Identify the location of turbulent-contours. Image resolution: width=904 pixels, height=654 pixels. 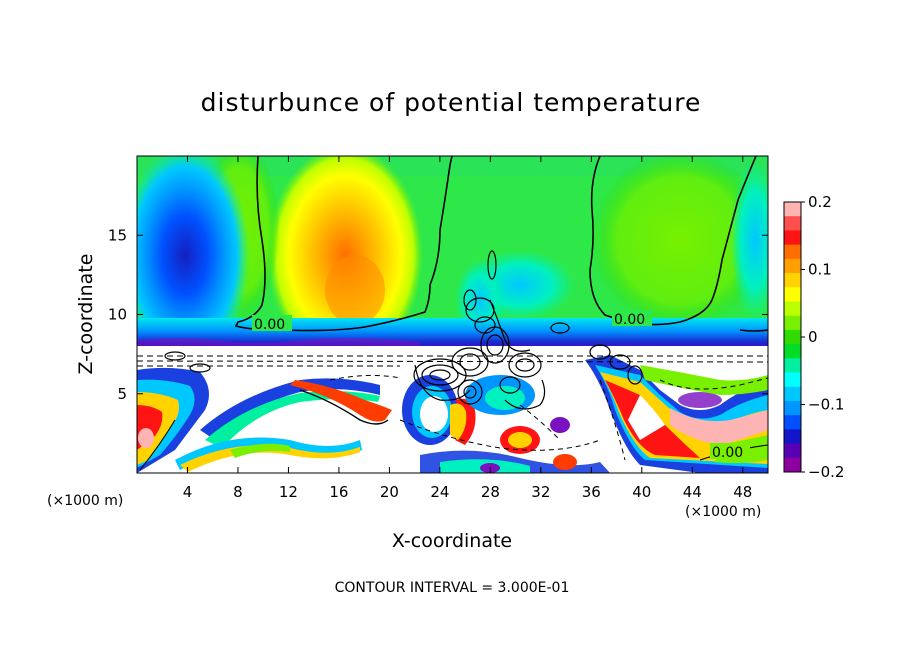
(403, 330).